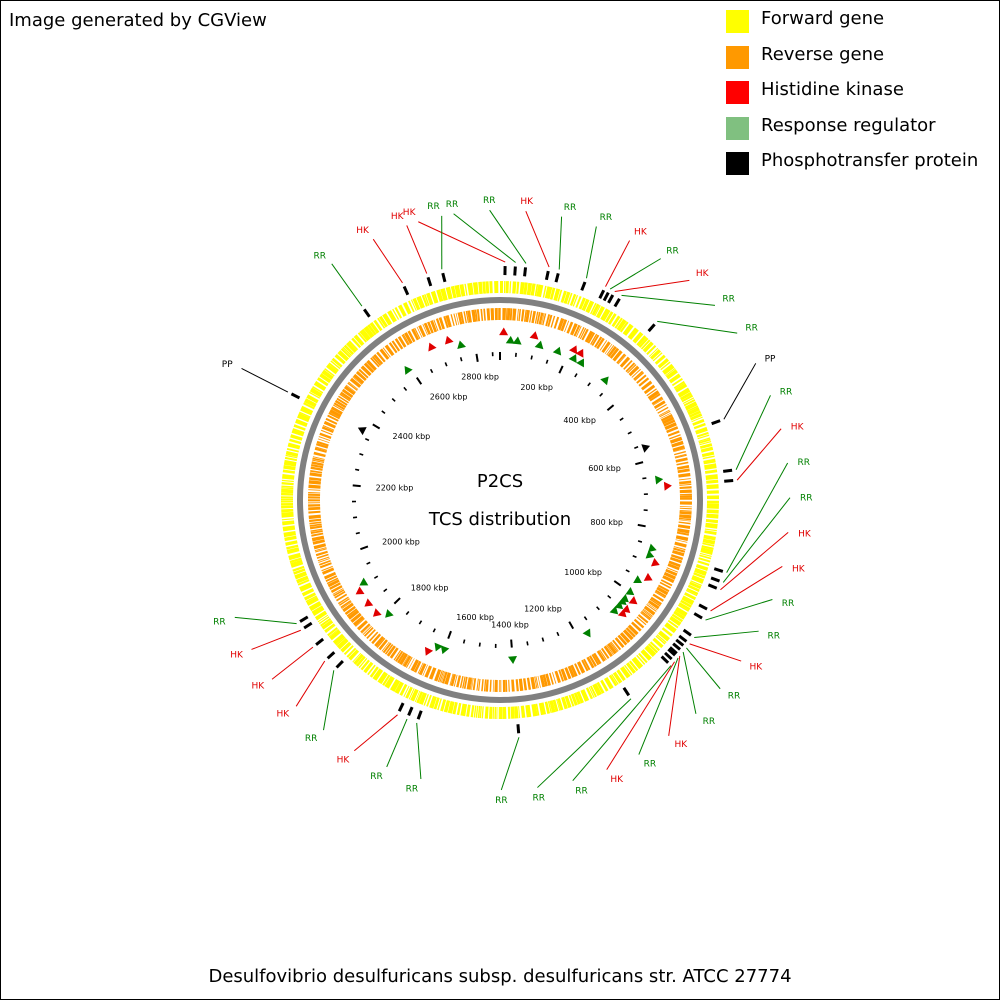  I want to click on ruler-label: 2200 kbp, so click(395, 488).